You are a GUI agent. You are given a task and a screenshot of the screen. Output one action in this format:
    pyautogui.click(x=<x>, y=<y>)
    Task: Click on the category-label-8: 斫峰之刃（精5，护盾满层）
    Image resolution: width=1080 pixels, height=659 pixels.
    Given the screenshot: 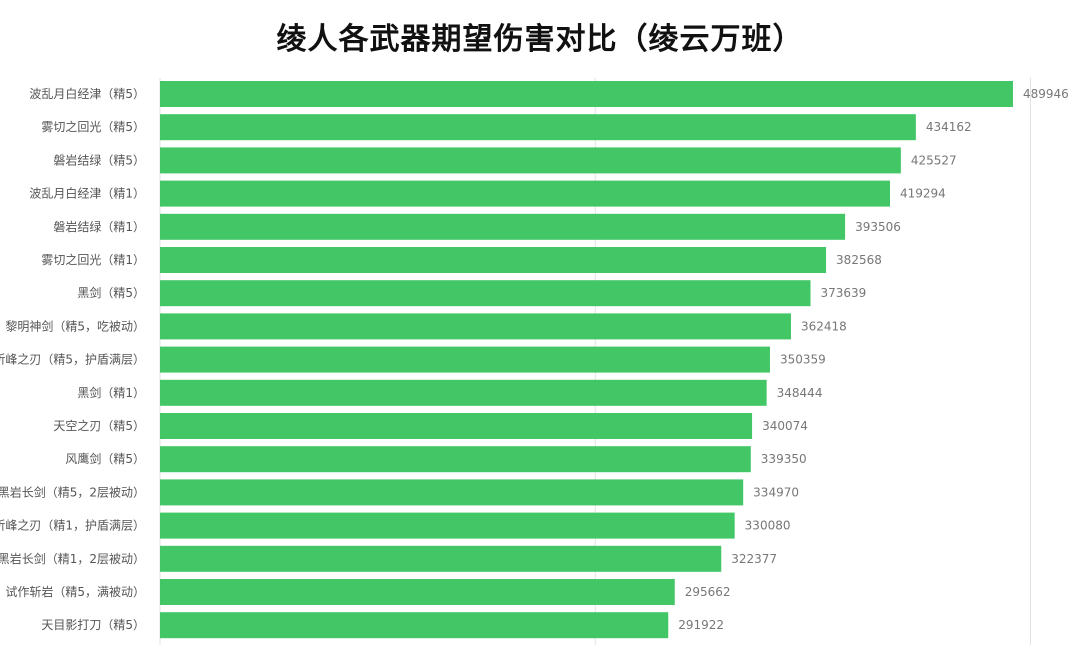 What is the action you would take?
    pyautogui.click(x=72, y=360)
    